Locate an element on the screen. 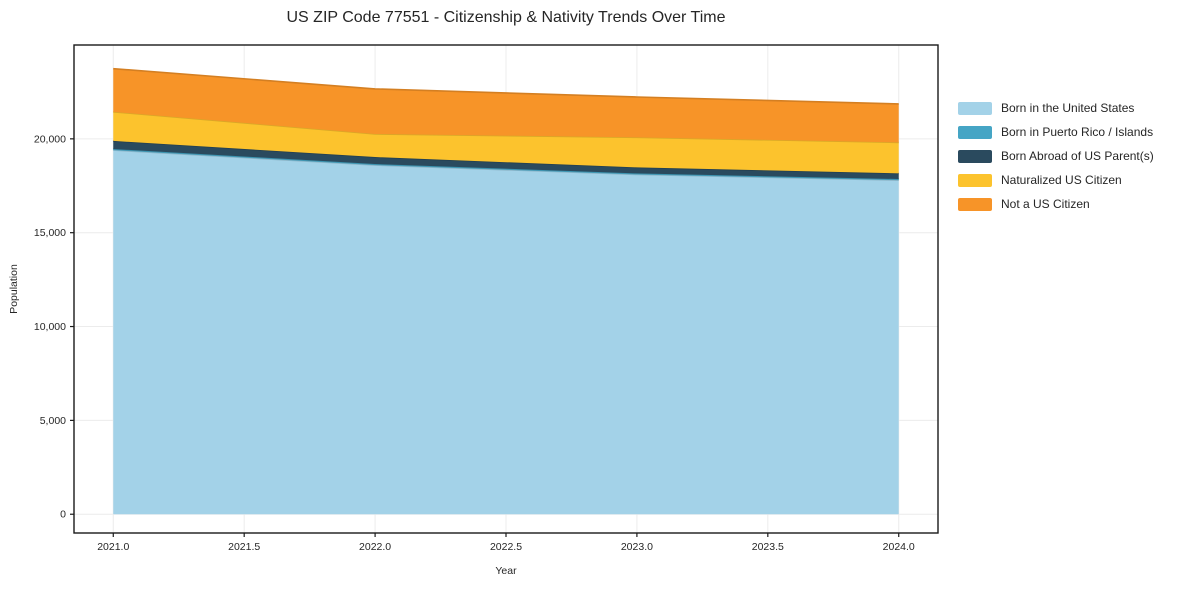  area-top-edge is located at coordinates (506, 86).